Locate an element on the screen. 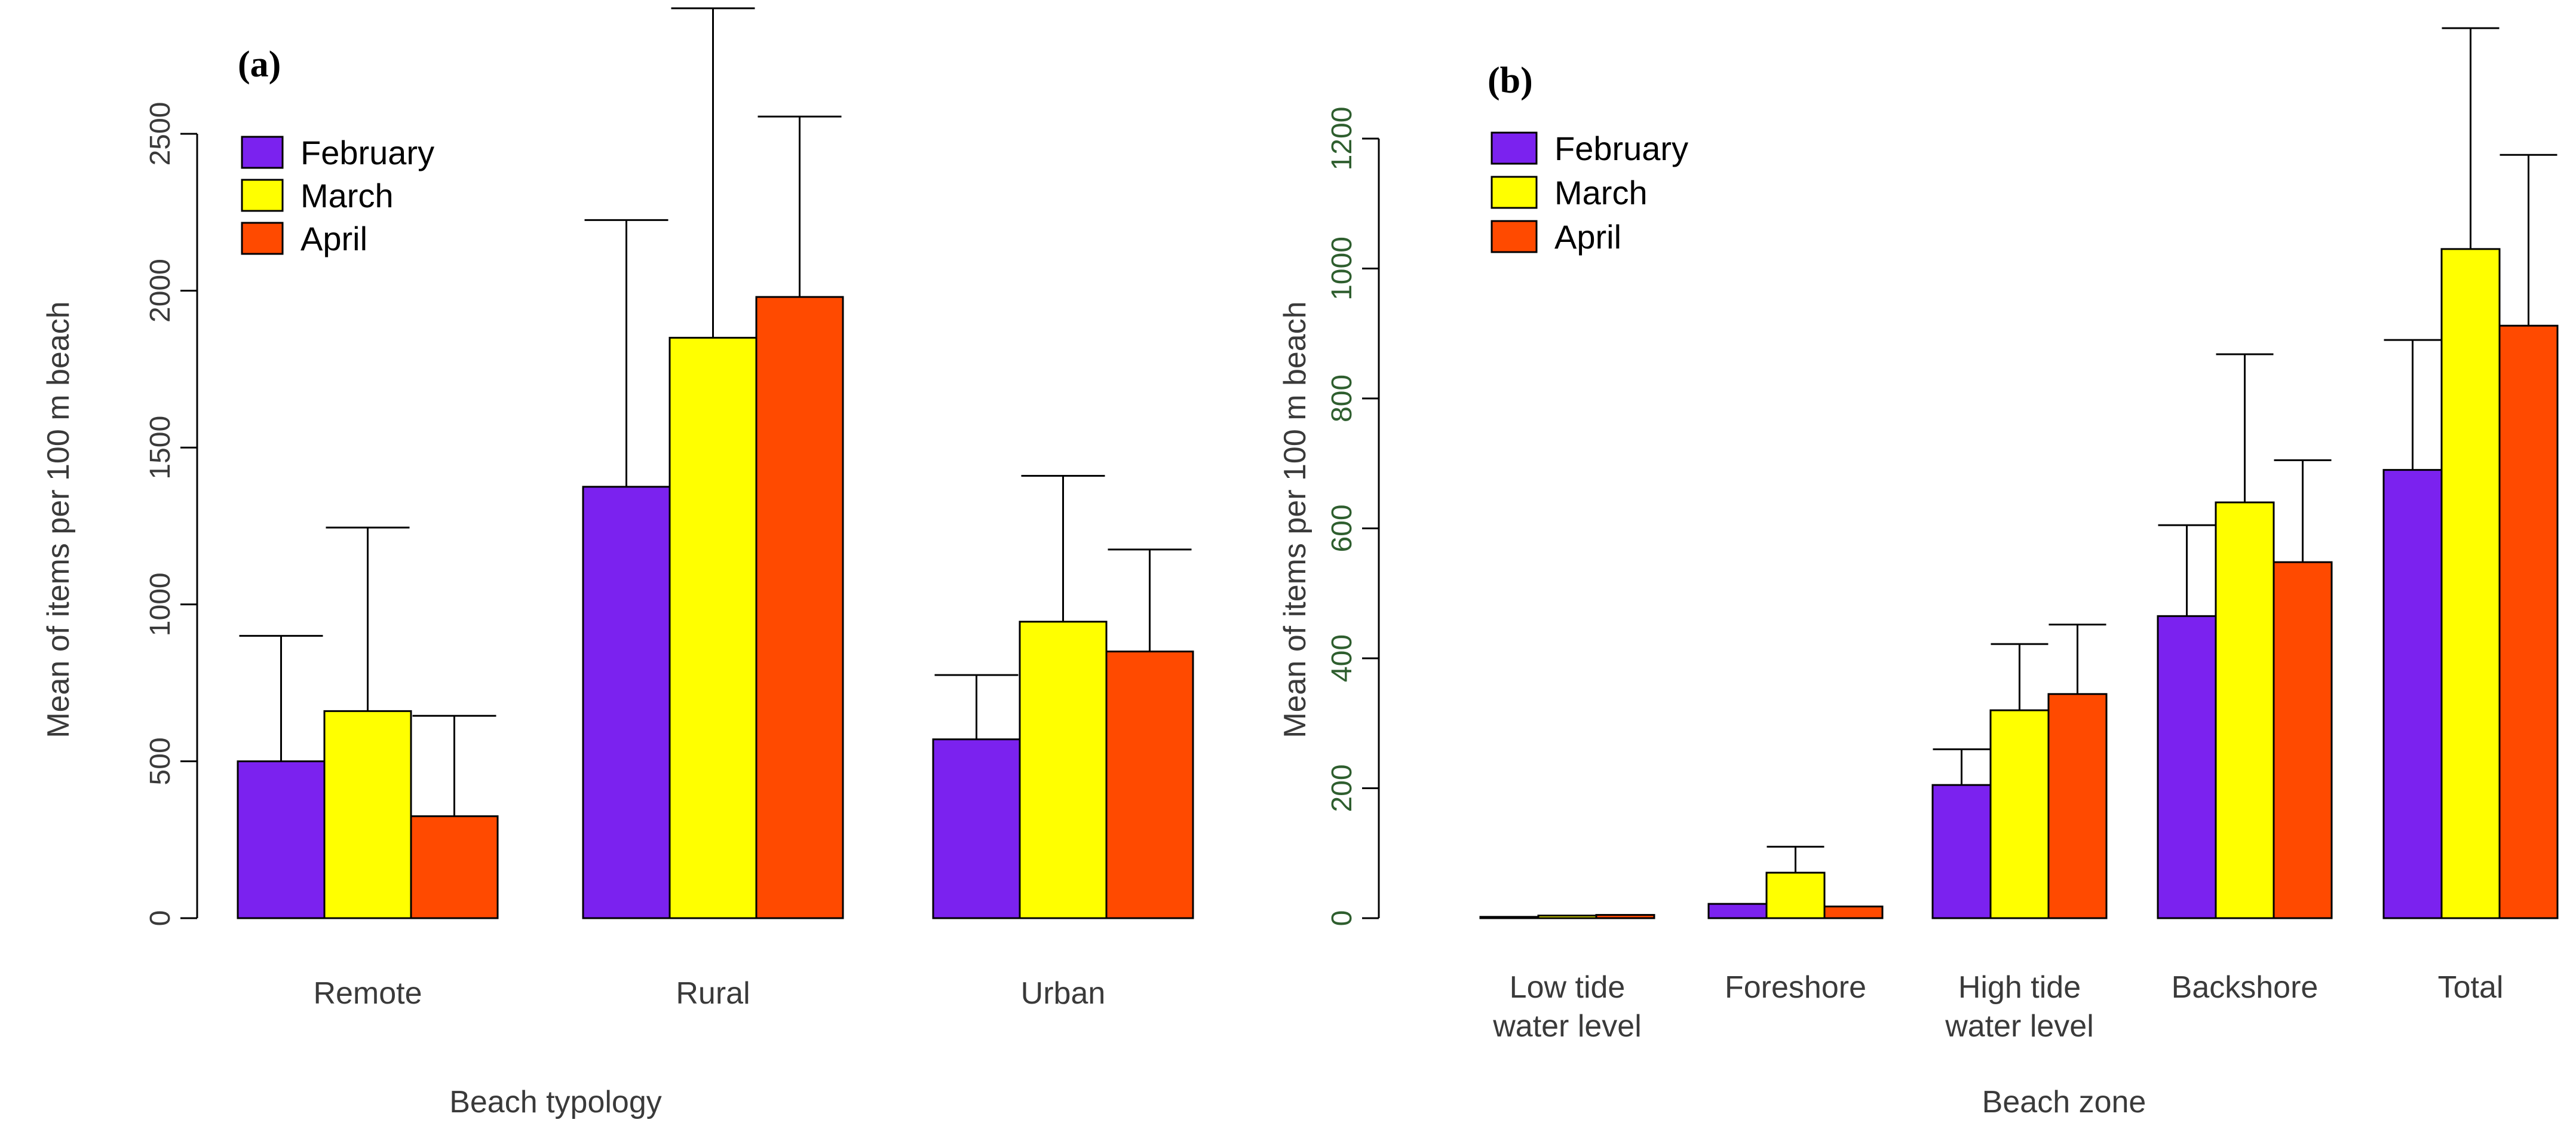 This screenshot has height=1138, width=2576. y-tick-label: 1500 is located at coordinates (160, 448).